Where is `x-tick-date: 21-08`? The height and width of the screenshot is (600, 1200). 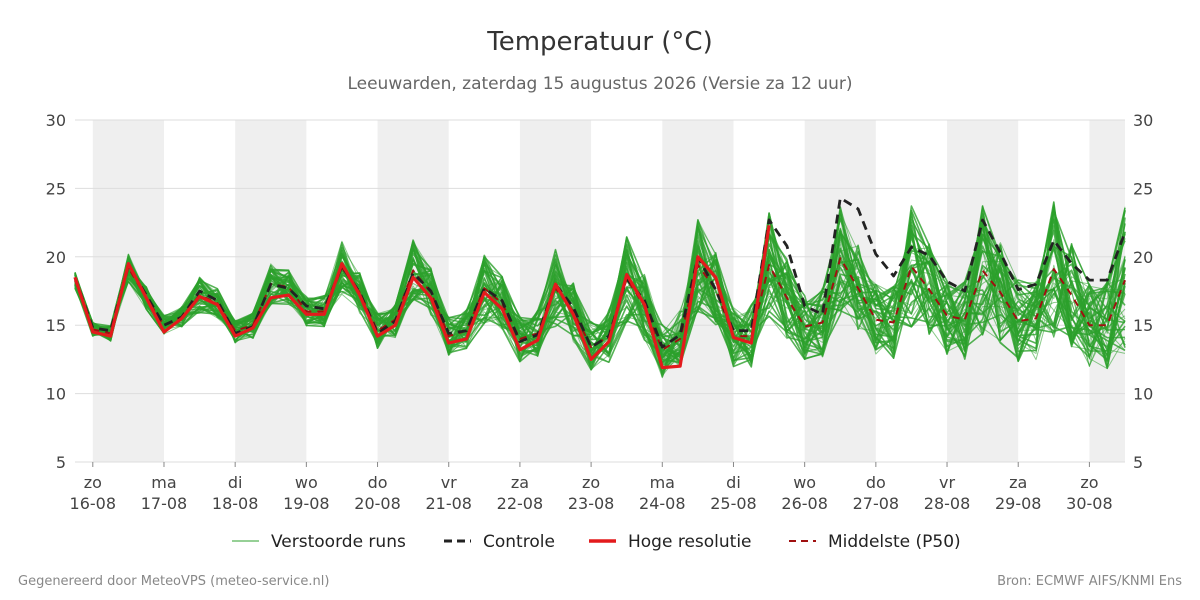
x-tick-date: 21-08 is located at coordinates (448, 503).